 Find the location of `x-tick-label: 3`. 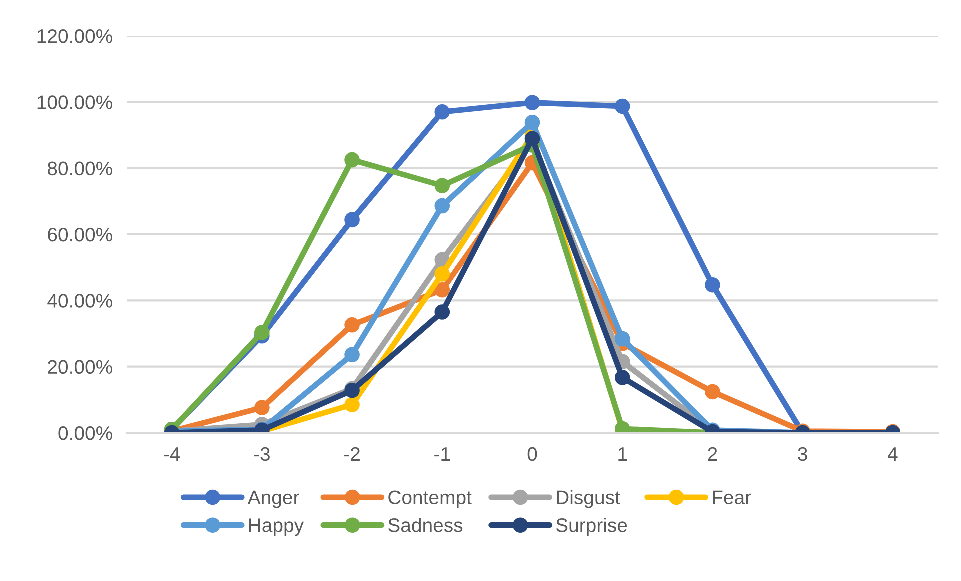

x-tick-label: 3 is located at coordinates (803, 454).